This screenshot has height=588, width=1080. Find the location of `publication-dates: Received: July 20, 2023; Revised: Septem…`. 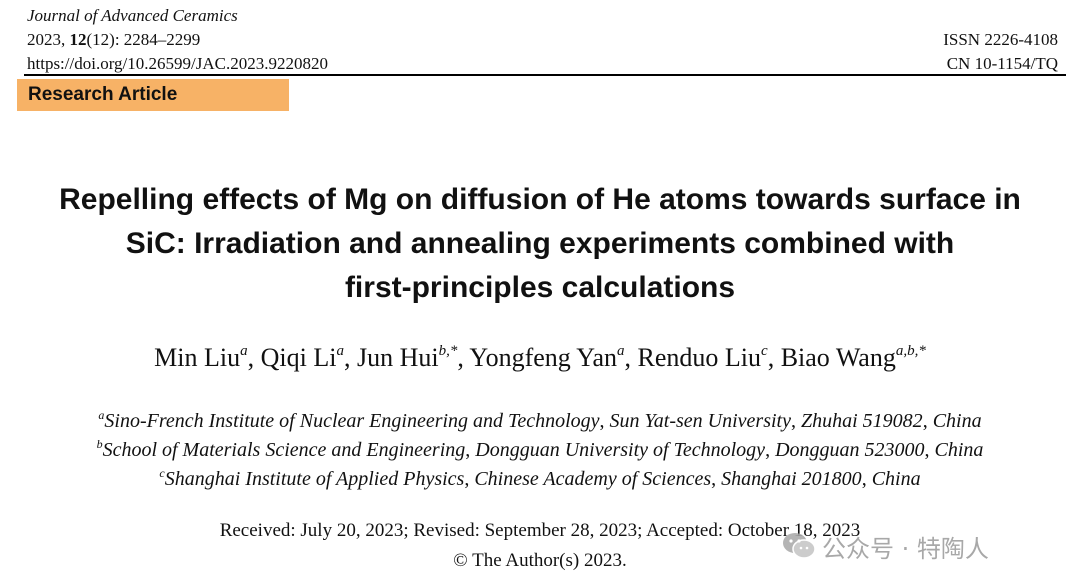

publication-dates: Received: July 20, 2023; Revised: Septem… is located at coordinates (540, 546).